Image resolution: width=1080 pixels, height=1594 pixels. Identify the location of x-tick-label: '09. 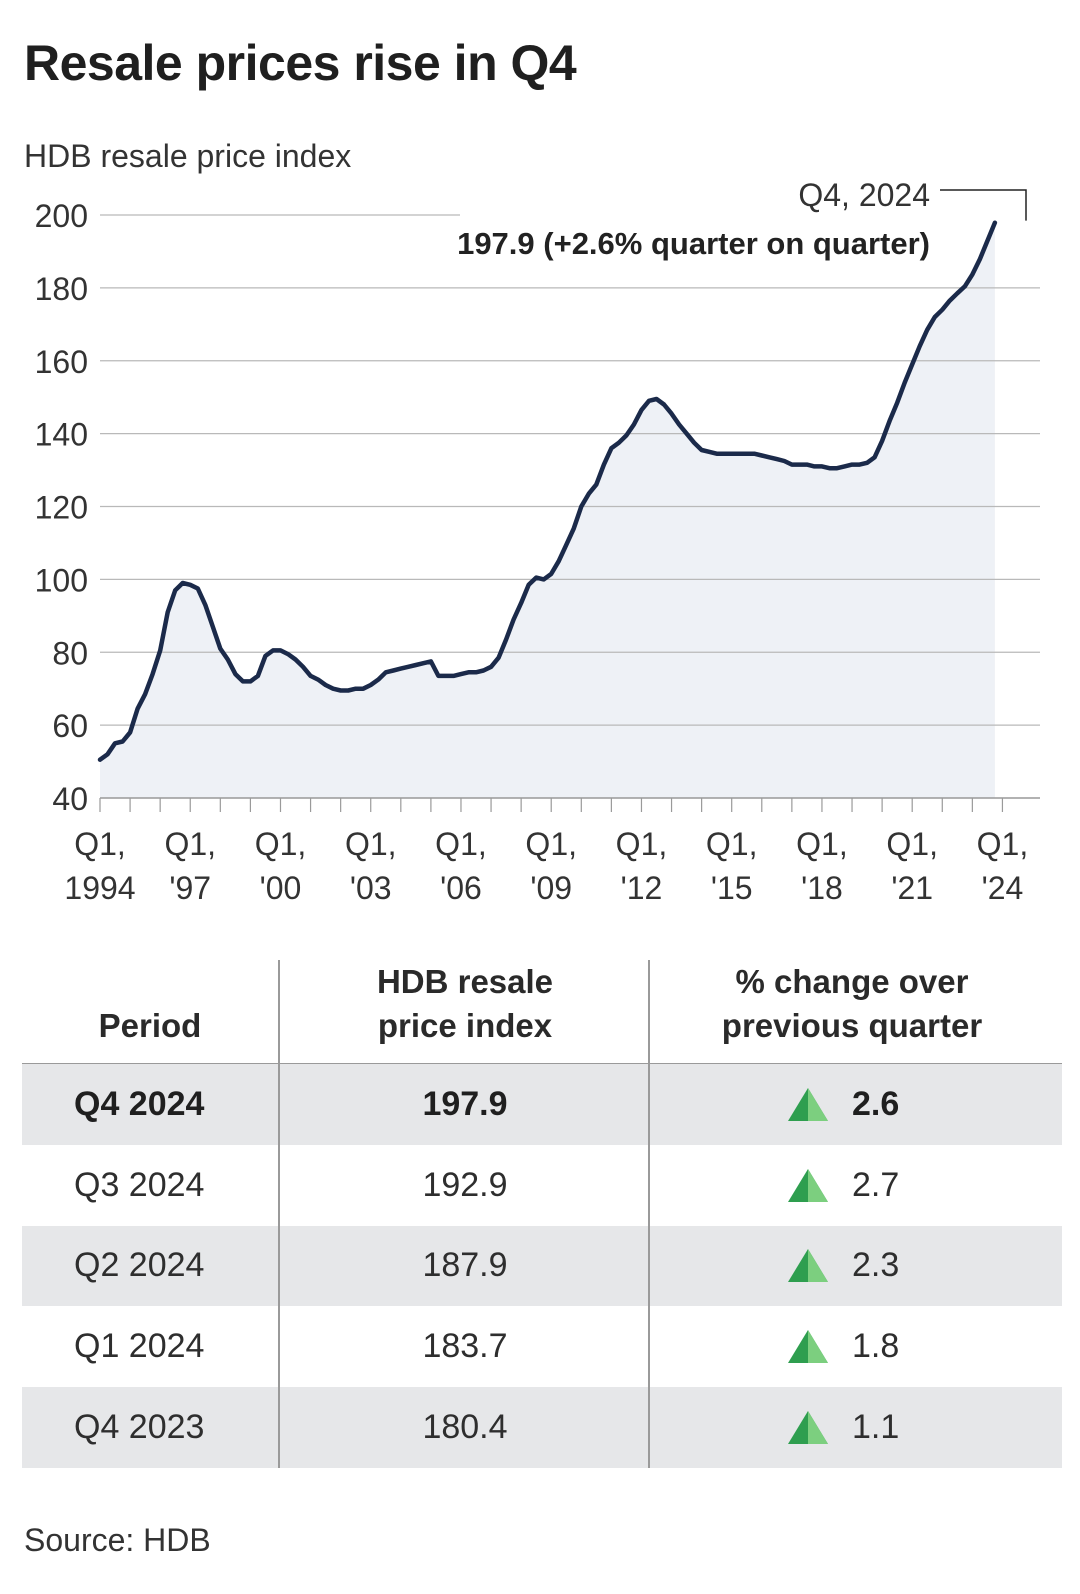
(551, 888).